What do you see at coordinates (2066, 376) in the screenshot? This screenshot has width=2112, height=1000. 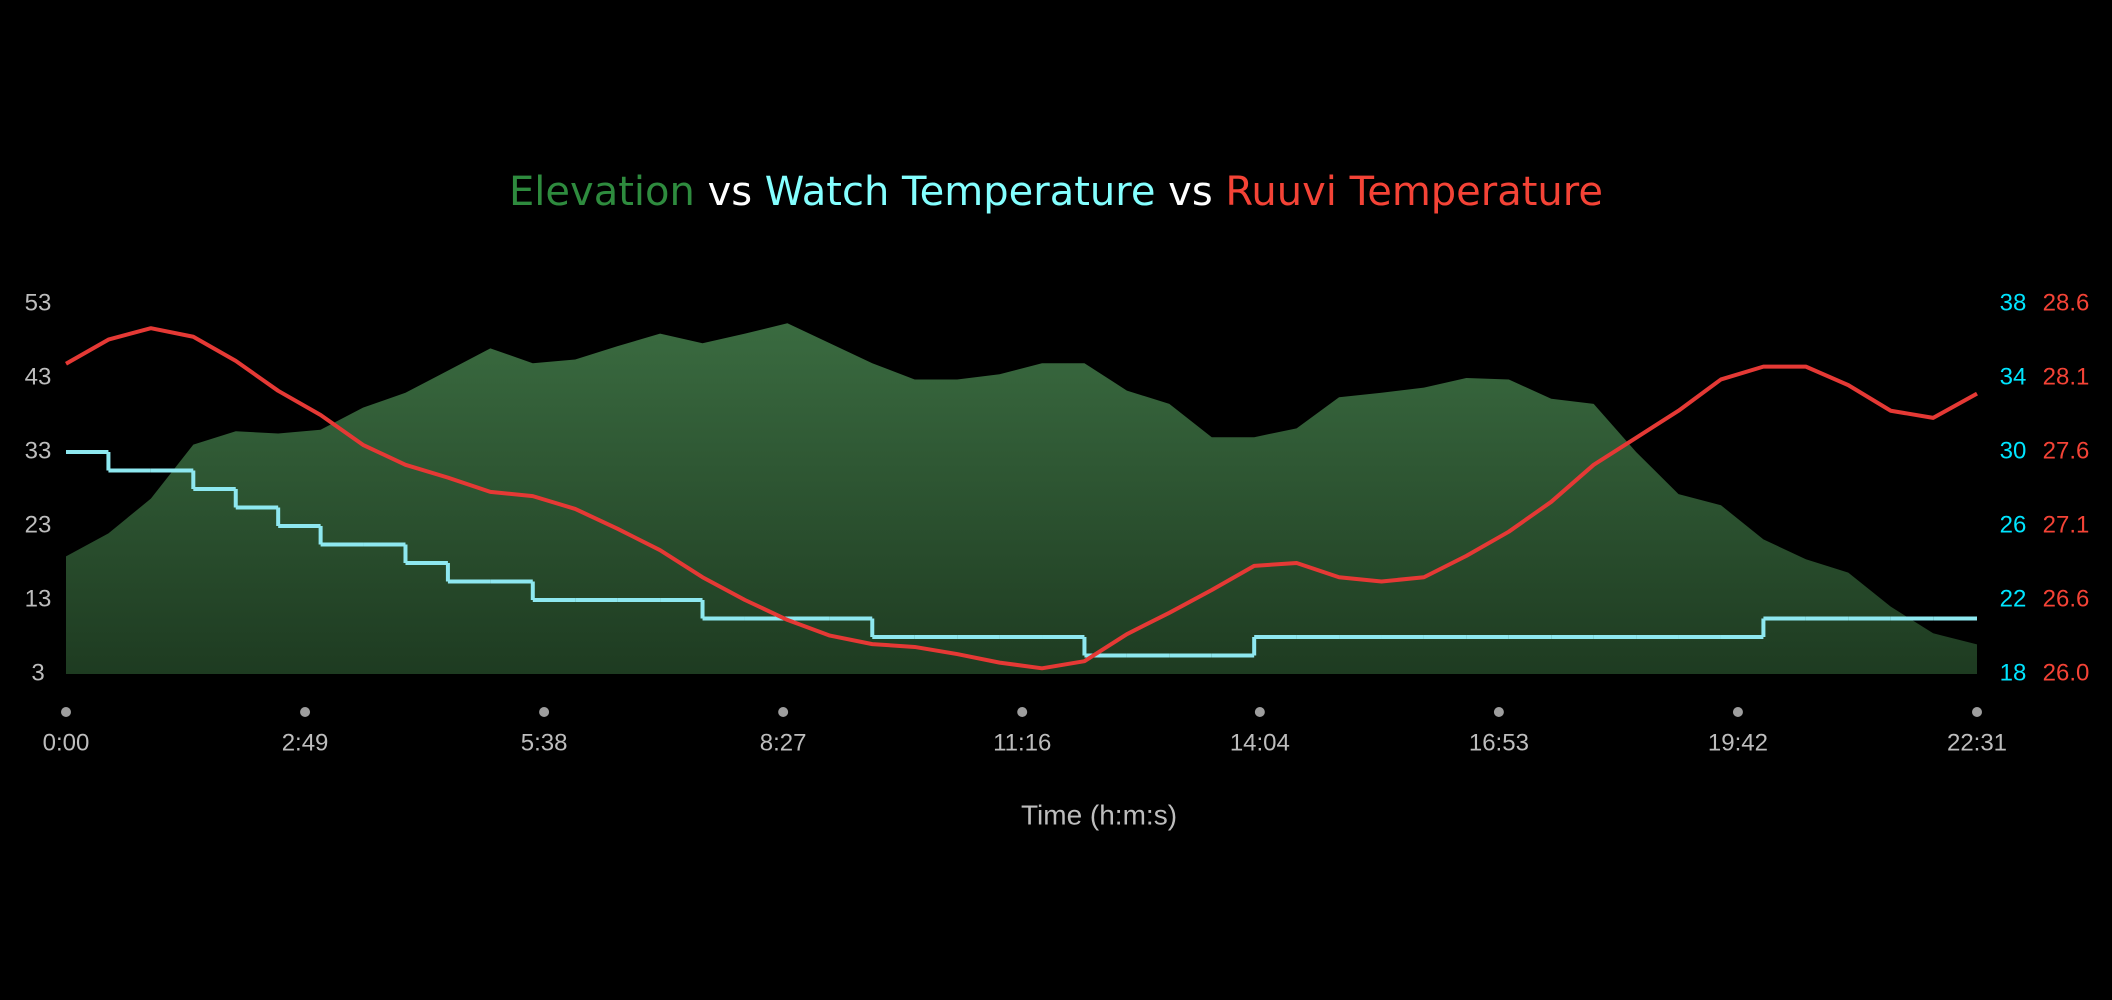 I see `y3-tick-label: 28.1` at bounding box center [2066, 376].